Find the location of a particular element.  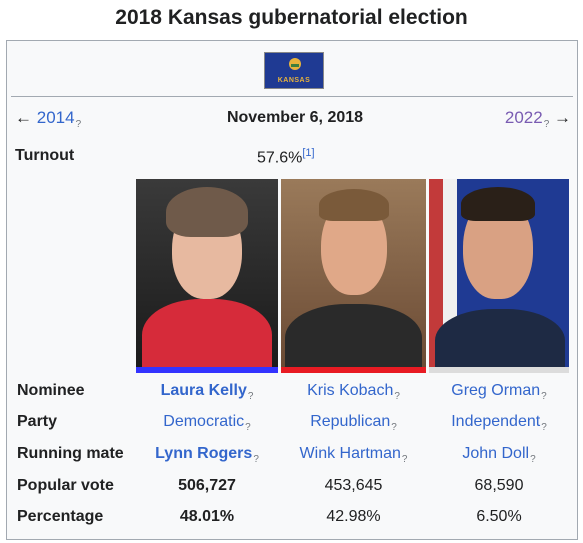

candidate-photo-laura-kelly is located at coordinates (207, 274).